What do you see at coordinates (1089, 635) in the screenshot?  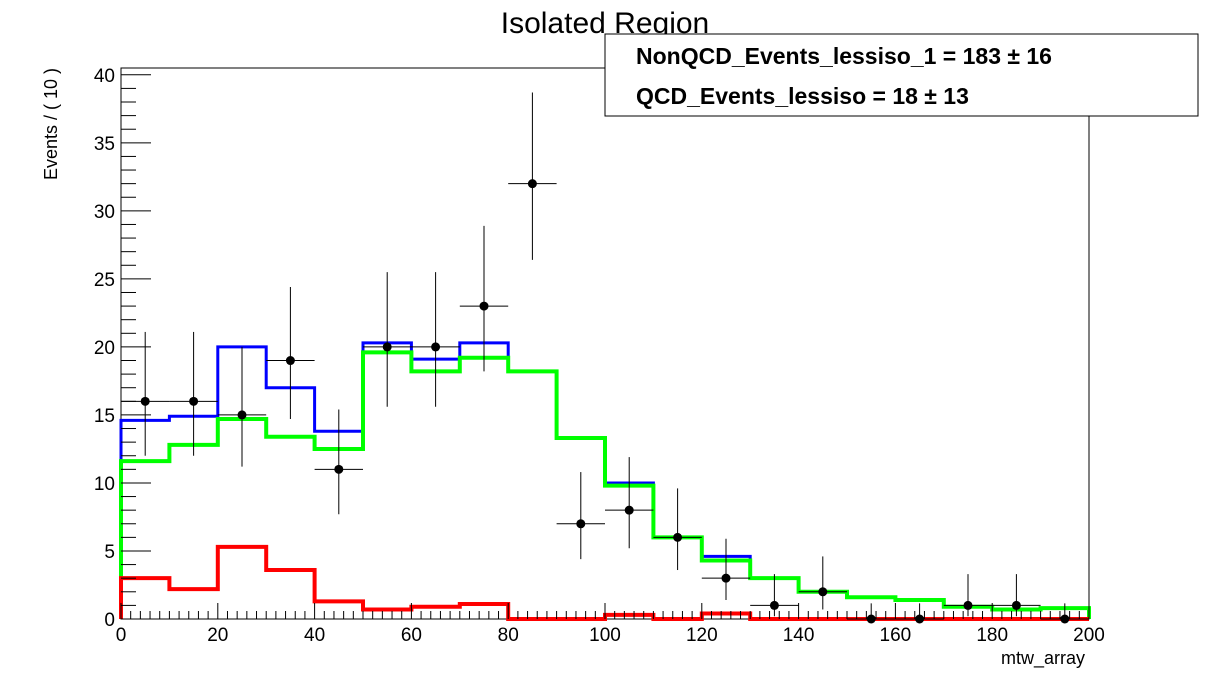 I see `x-tick-label: 200` at bounding box center [1089, 635].